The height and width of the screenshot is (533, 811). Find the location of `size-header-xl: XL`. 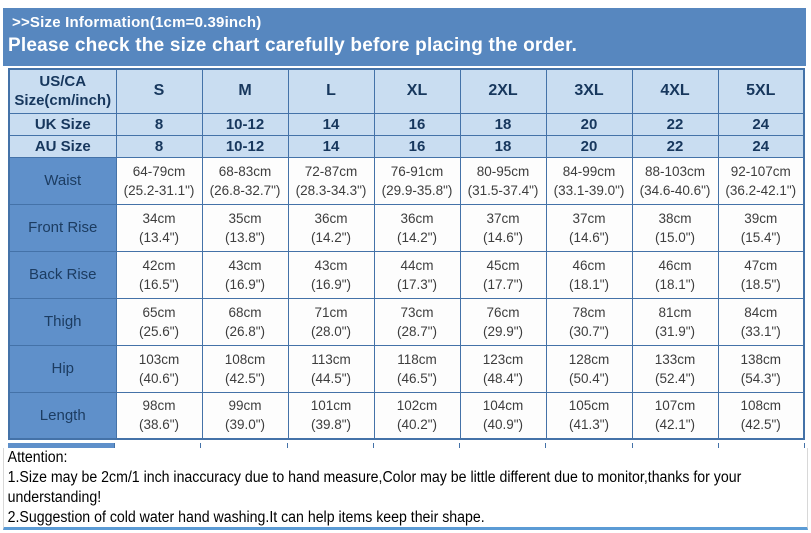

size-header-xl: XL is located at coordinates (417, 91).